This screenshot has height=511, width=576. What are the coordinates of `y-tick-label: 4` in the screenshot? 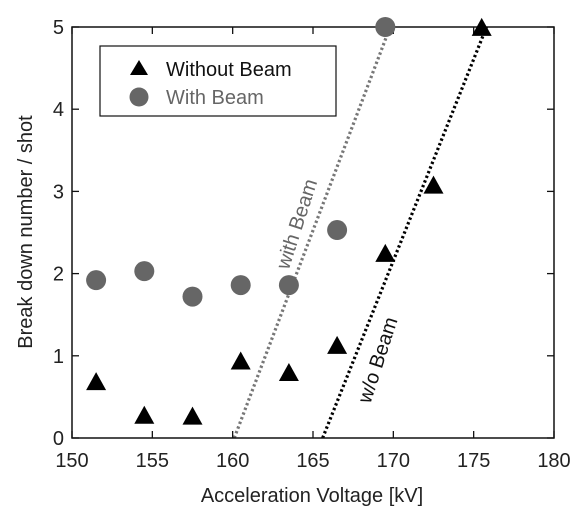 It's located at (58, 110).